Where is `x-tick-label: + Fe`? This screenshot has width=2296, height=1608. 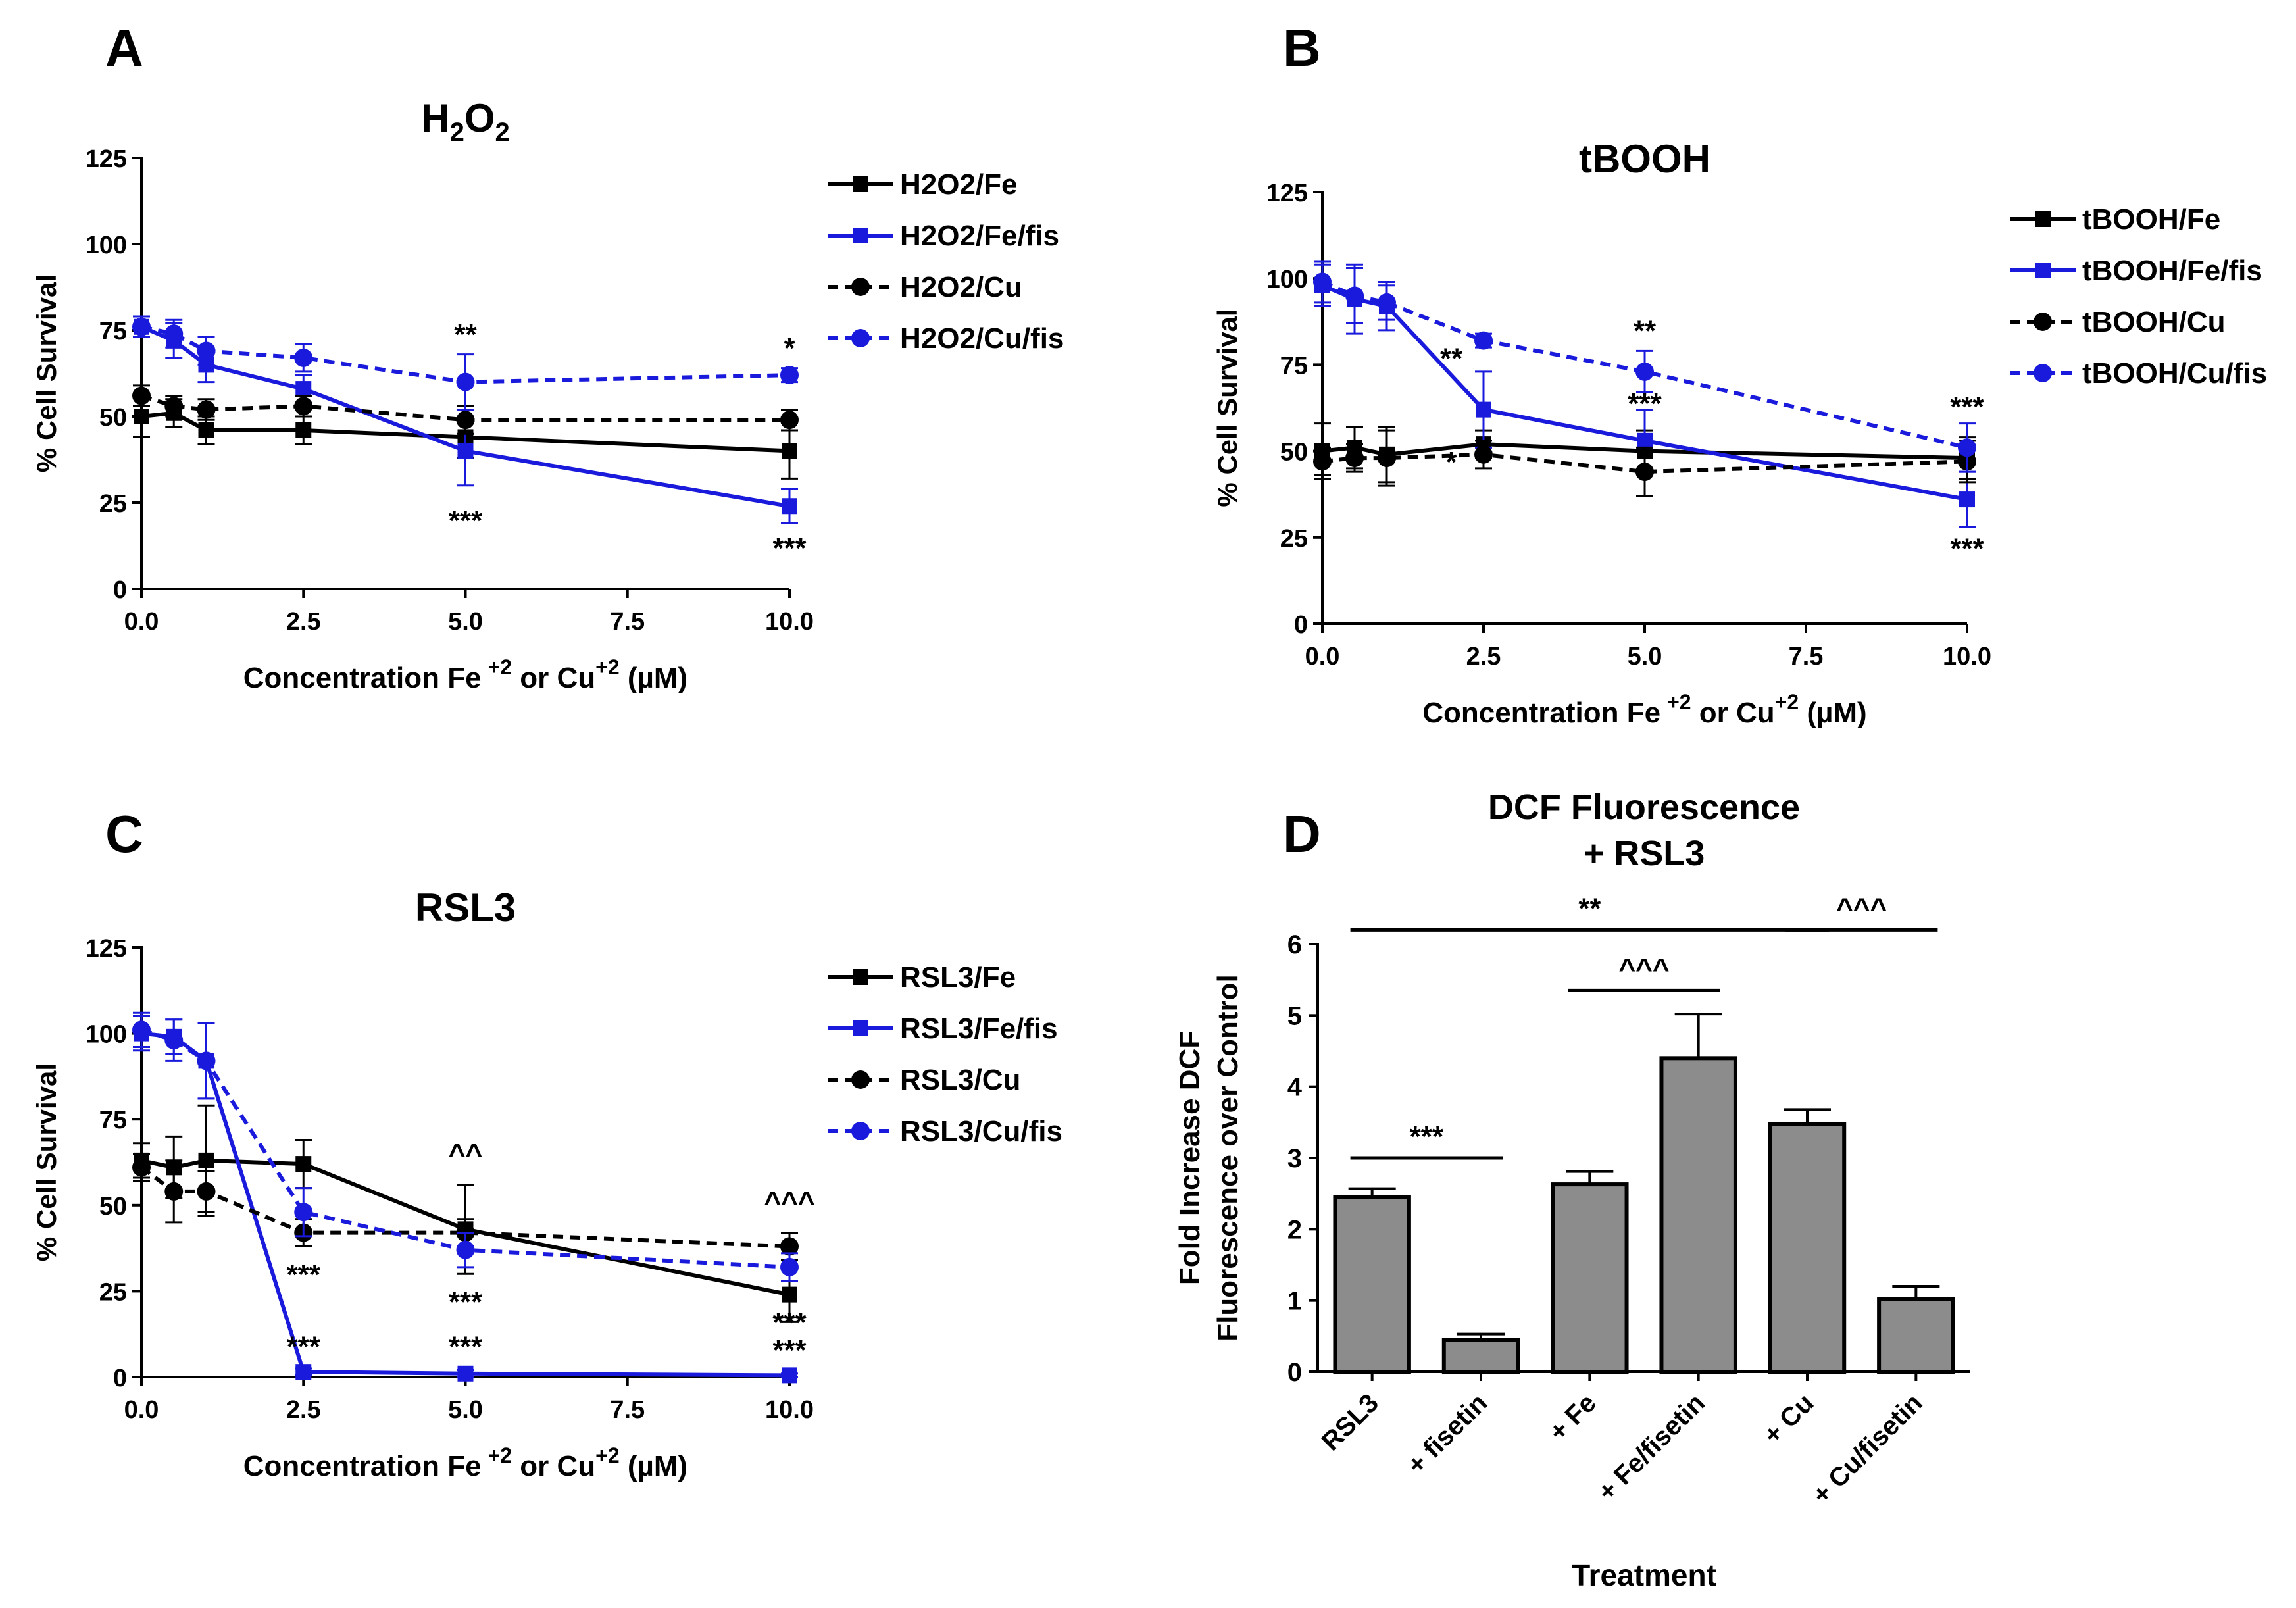 x-tick-label: + Fe is located at coordinates (1572, 1417).